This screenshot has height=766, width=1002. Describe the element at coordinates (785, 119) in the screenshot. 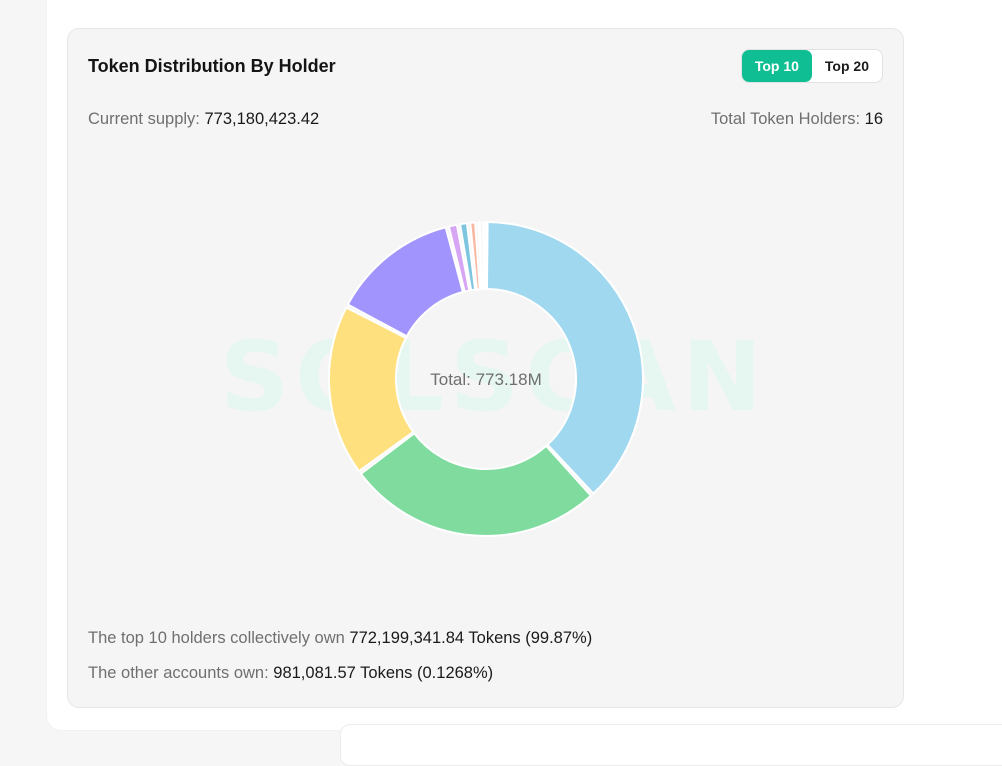

I see `total-holders-label: Total Token Holders:` at that location.